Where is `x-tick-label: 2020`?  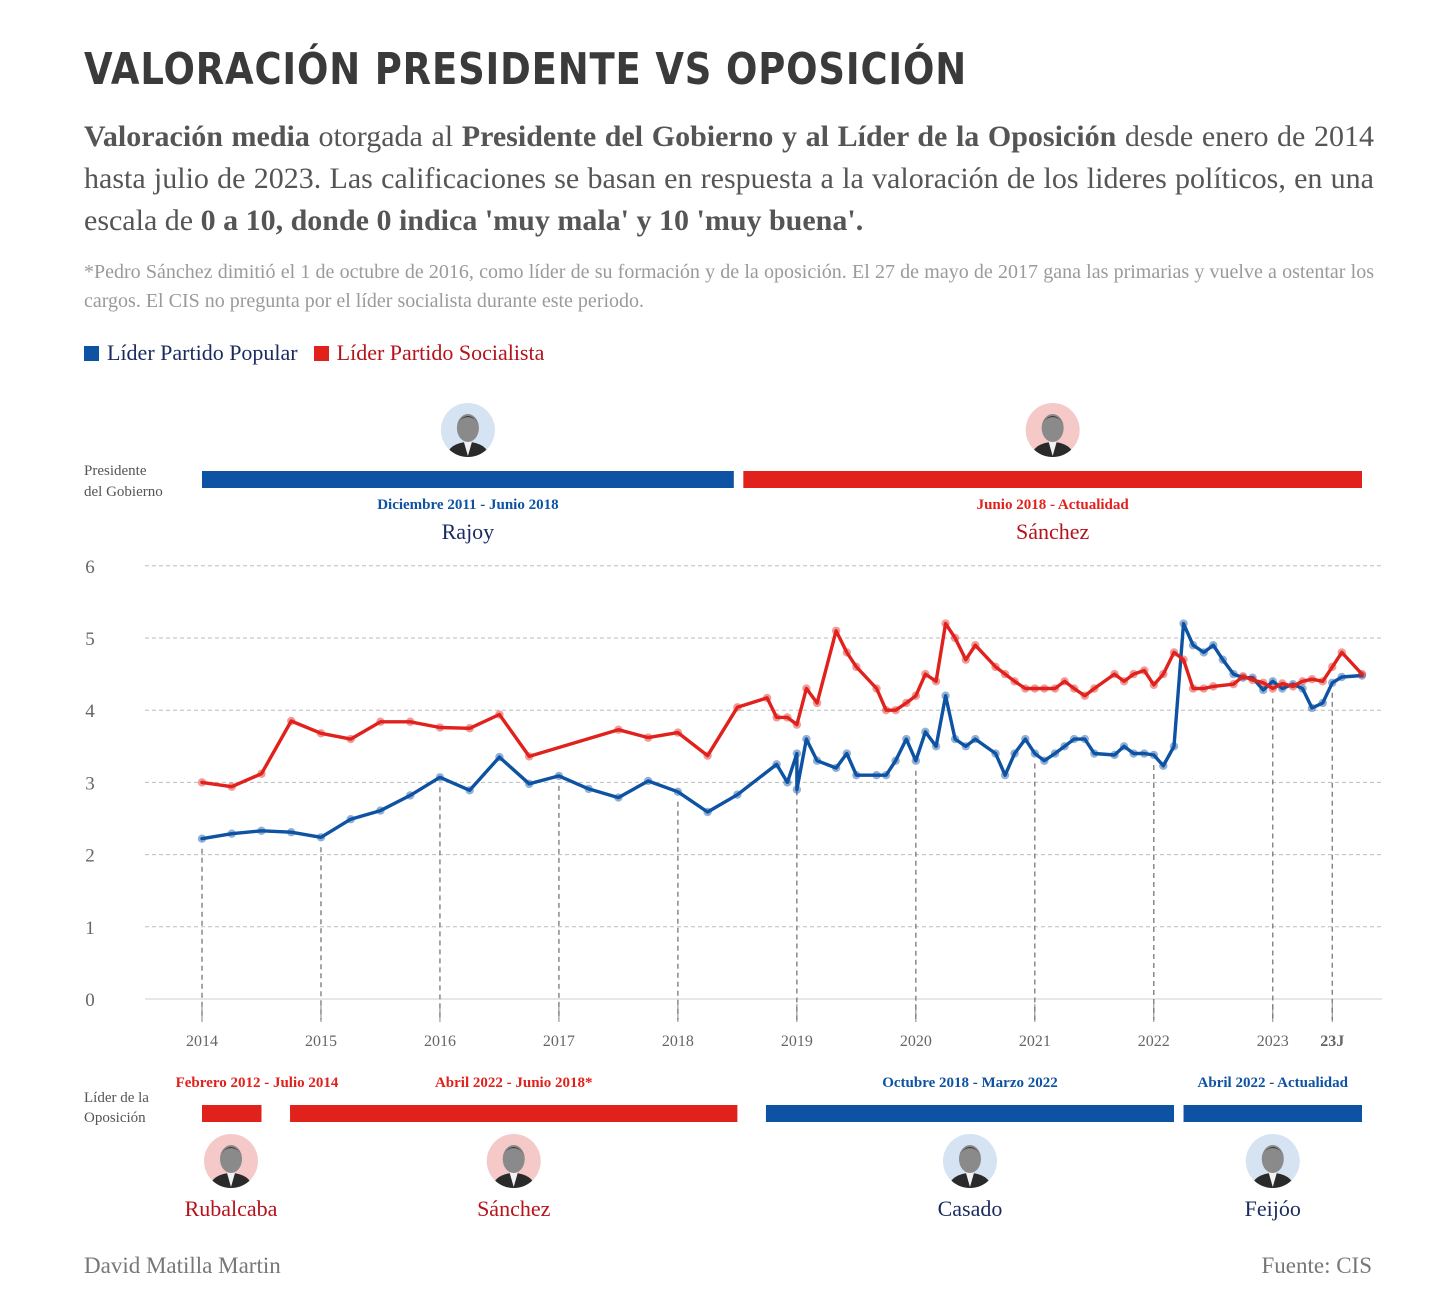
x-tick-label: 2020 is located at coordinates (916, 1041).